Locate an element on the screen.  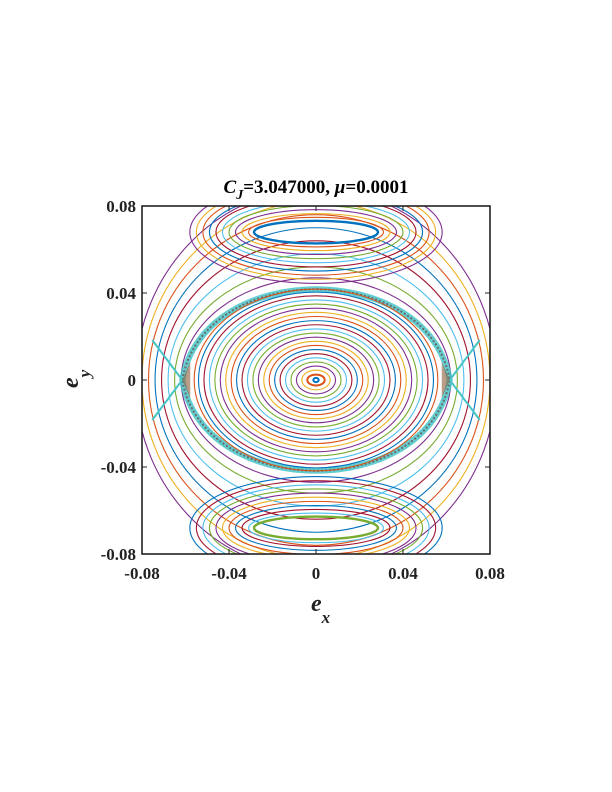
title-mu-symbol: μ is located at coordinates (340, 187).